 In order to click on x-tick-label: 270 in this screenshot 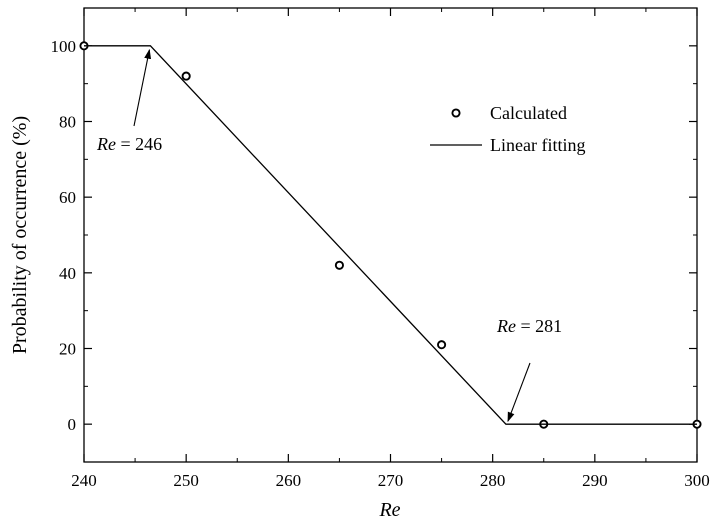, I will do `click(391, 480)`.